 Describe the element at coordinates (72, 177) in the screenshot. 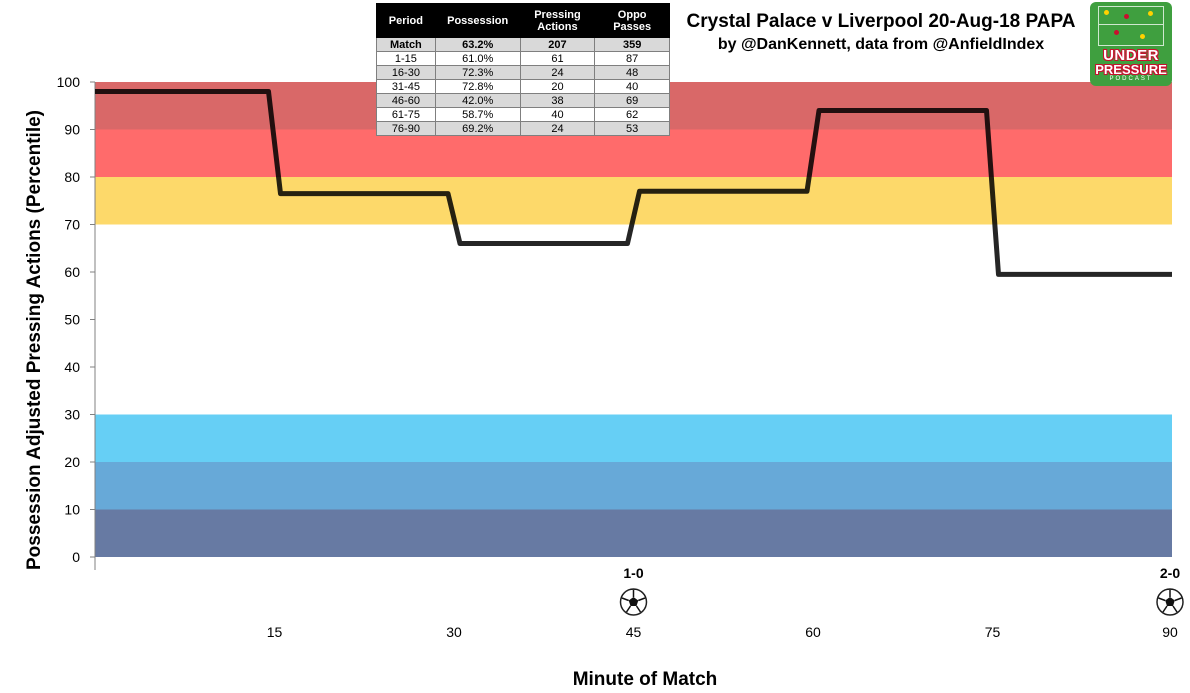

I see `y-tick-label: 80` at that location.